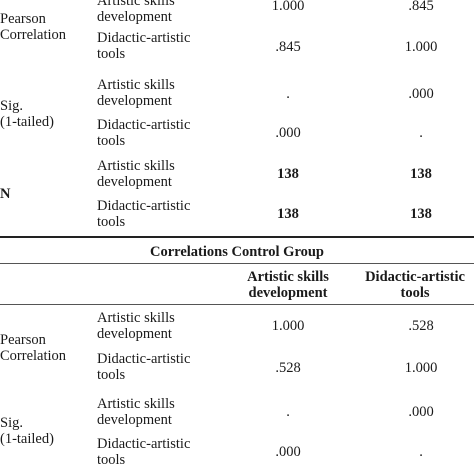  Describe the element at coordinates (5, 194) in the screenshot. I see `row-label-n: N` at that location.